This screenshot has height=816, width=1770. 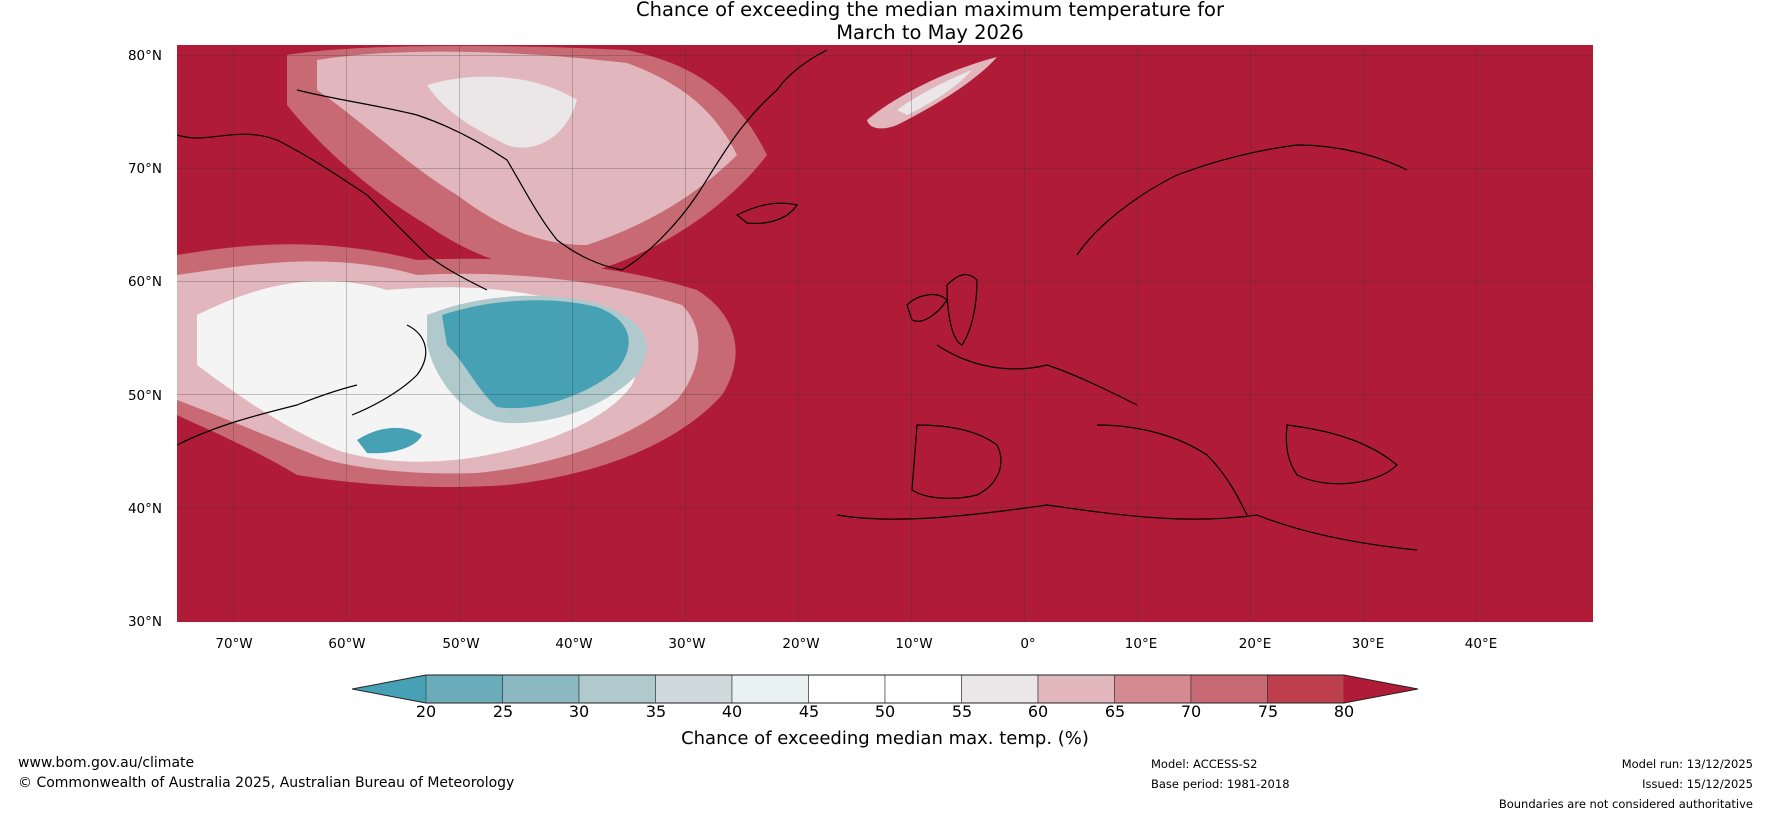 What do you see at coordinates (535, 354) in the screenshot?
I see `atlantic-anomaly-teal` at bounding box center [535, 354].